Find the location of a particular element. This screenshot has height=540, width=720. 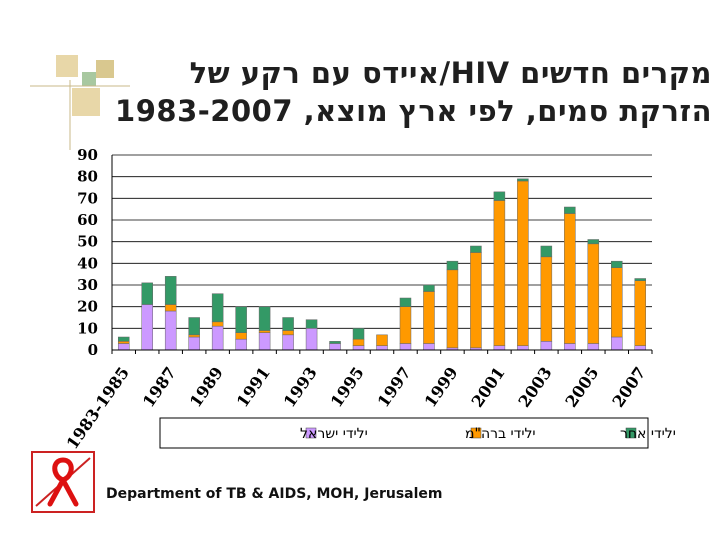

aids-ribbon-logo is located at coordinates (63, 482).